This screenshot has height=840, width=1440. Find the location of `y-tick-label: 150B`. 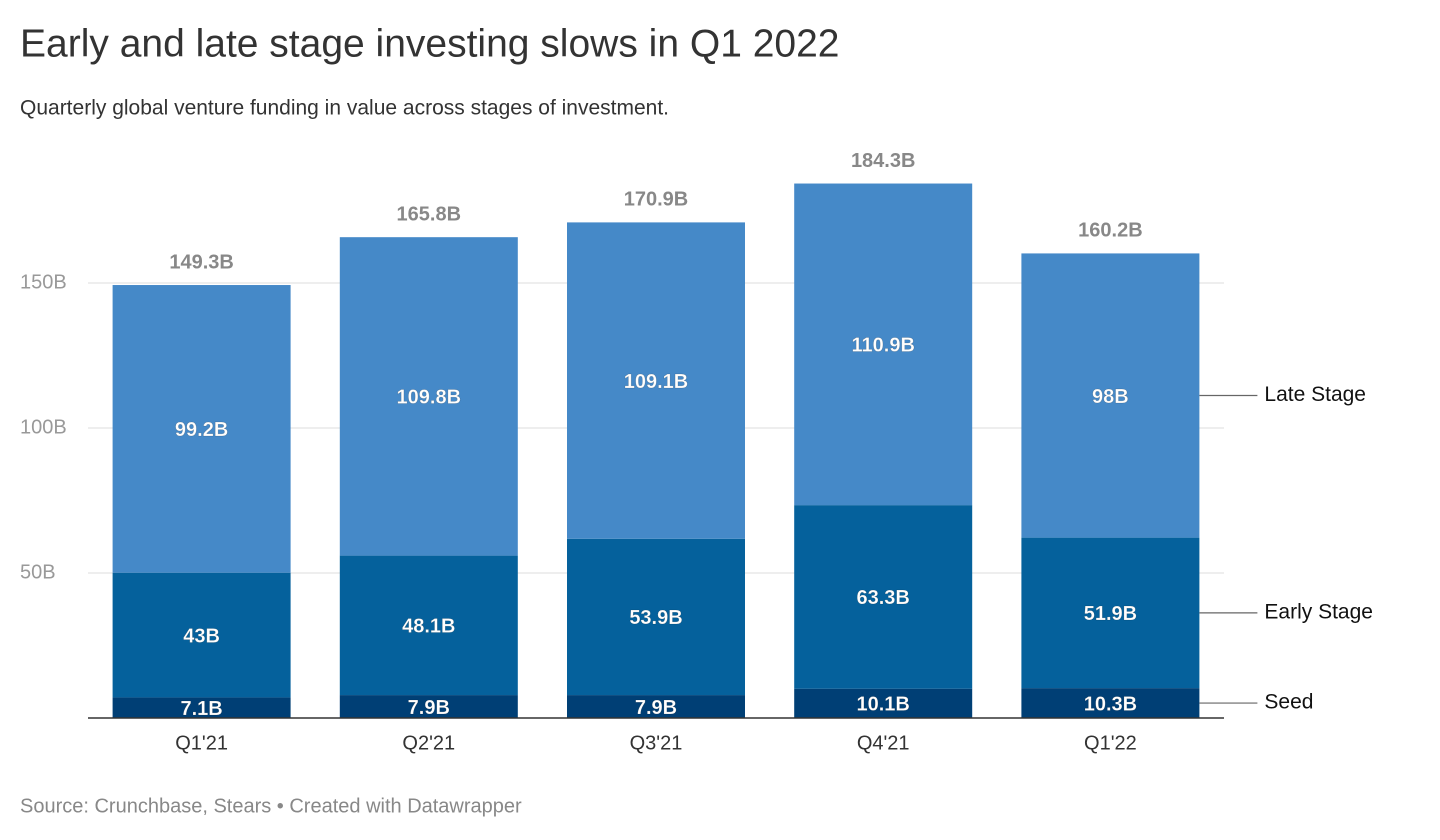

y-tick-label: 150B is located at coordinates (43, 282).